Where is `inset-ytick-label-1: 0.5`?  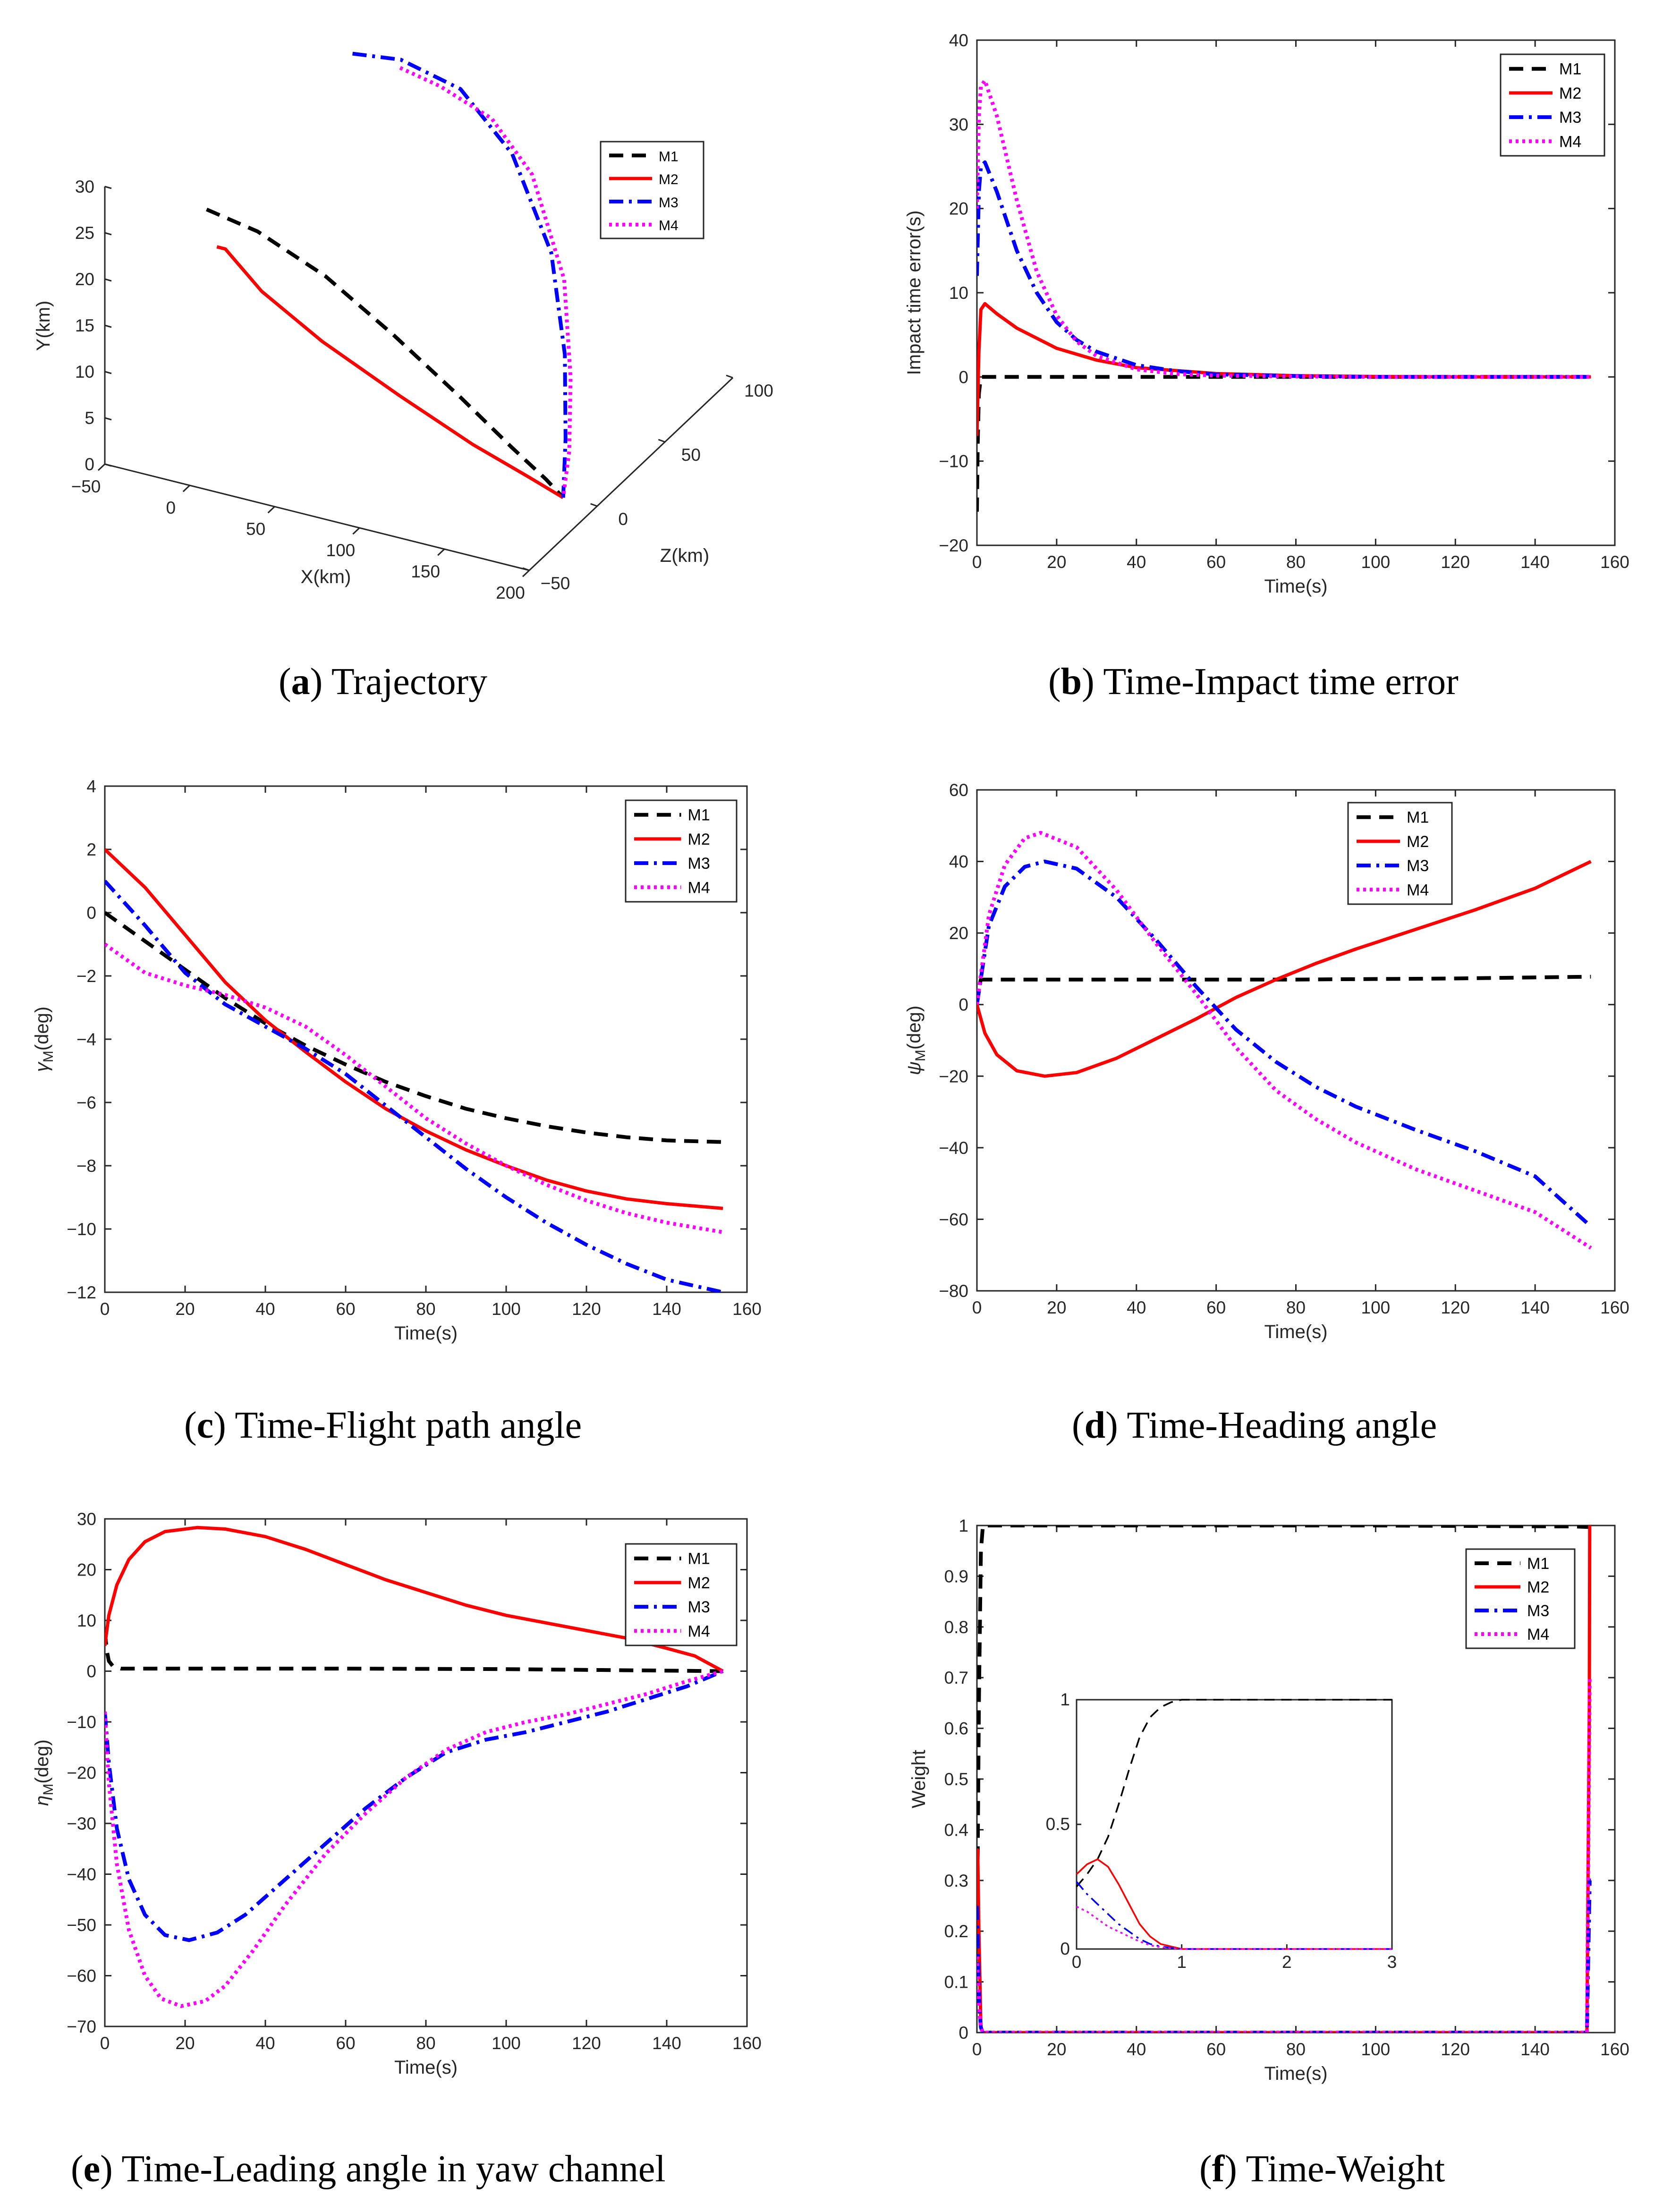 inset-ytick-label-1: 0.5 is located at coordinates (1058, 1824).